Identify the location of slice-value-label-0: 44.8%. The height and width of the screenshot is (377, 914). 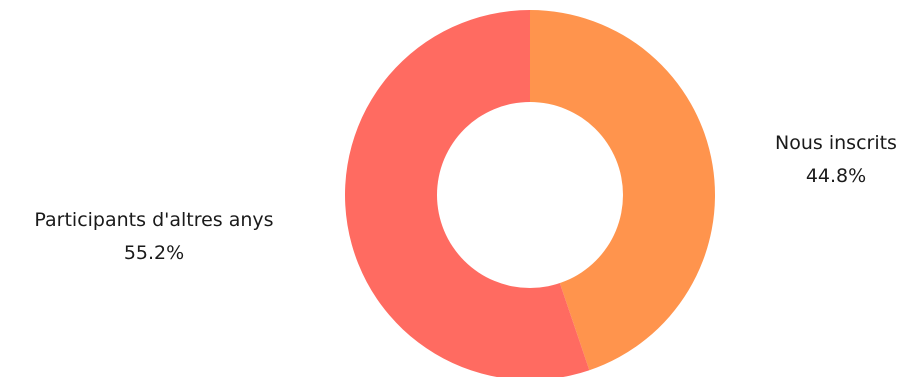
(836, 176).